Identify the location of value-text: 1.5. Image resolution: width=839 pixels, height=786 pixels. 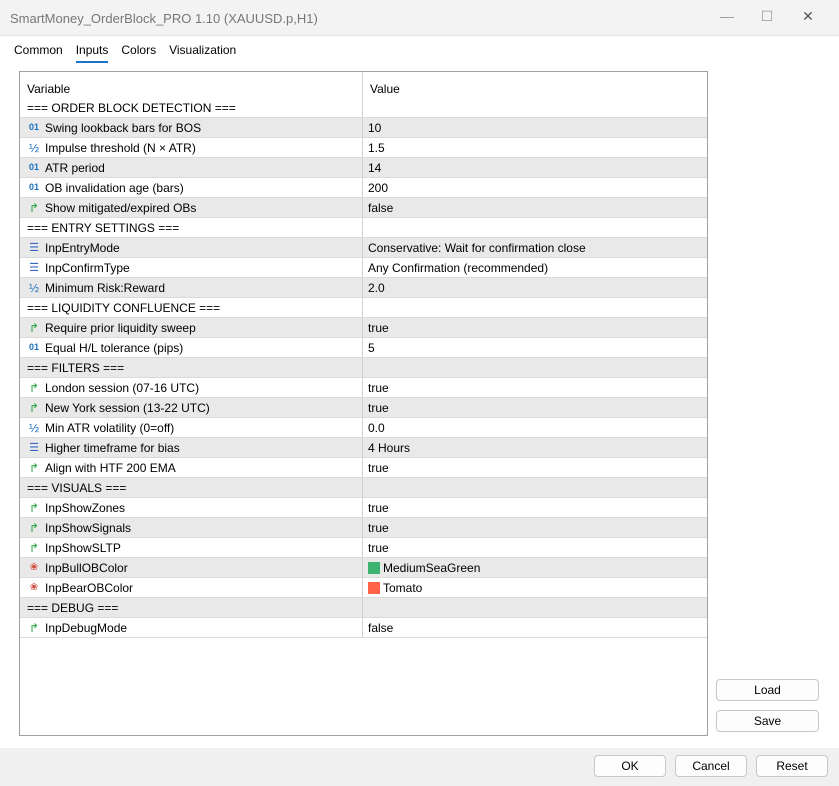
(376, 147).